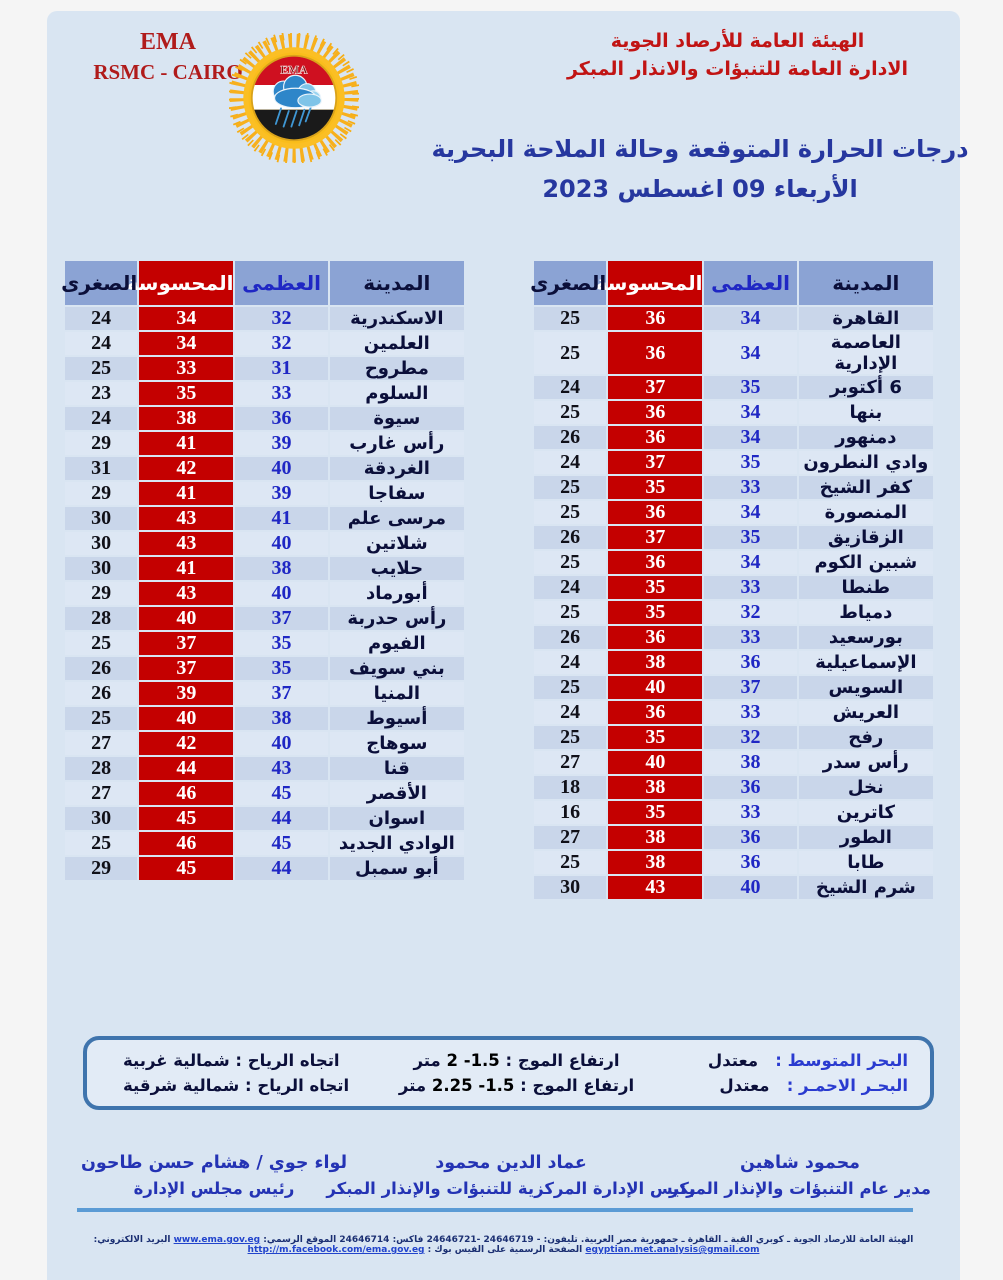 This screenshot has width=1003, height=1280. Describe the element at coordinates (866, 687) in the screenshot. I see `city-cell: السويس` at that location.